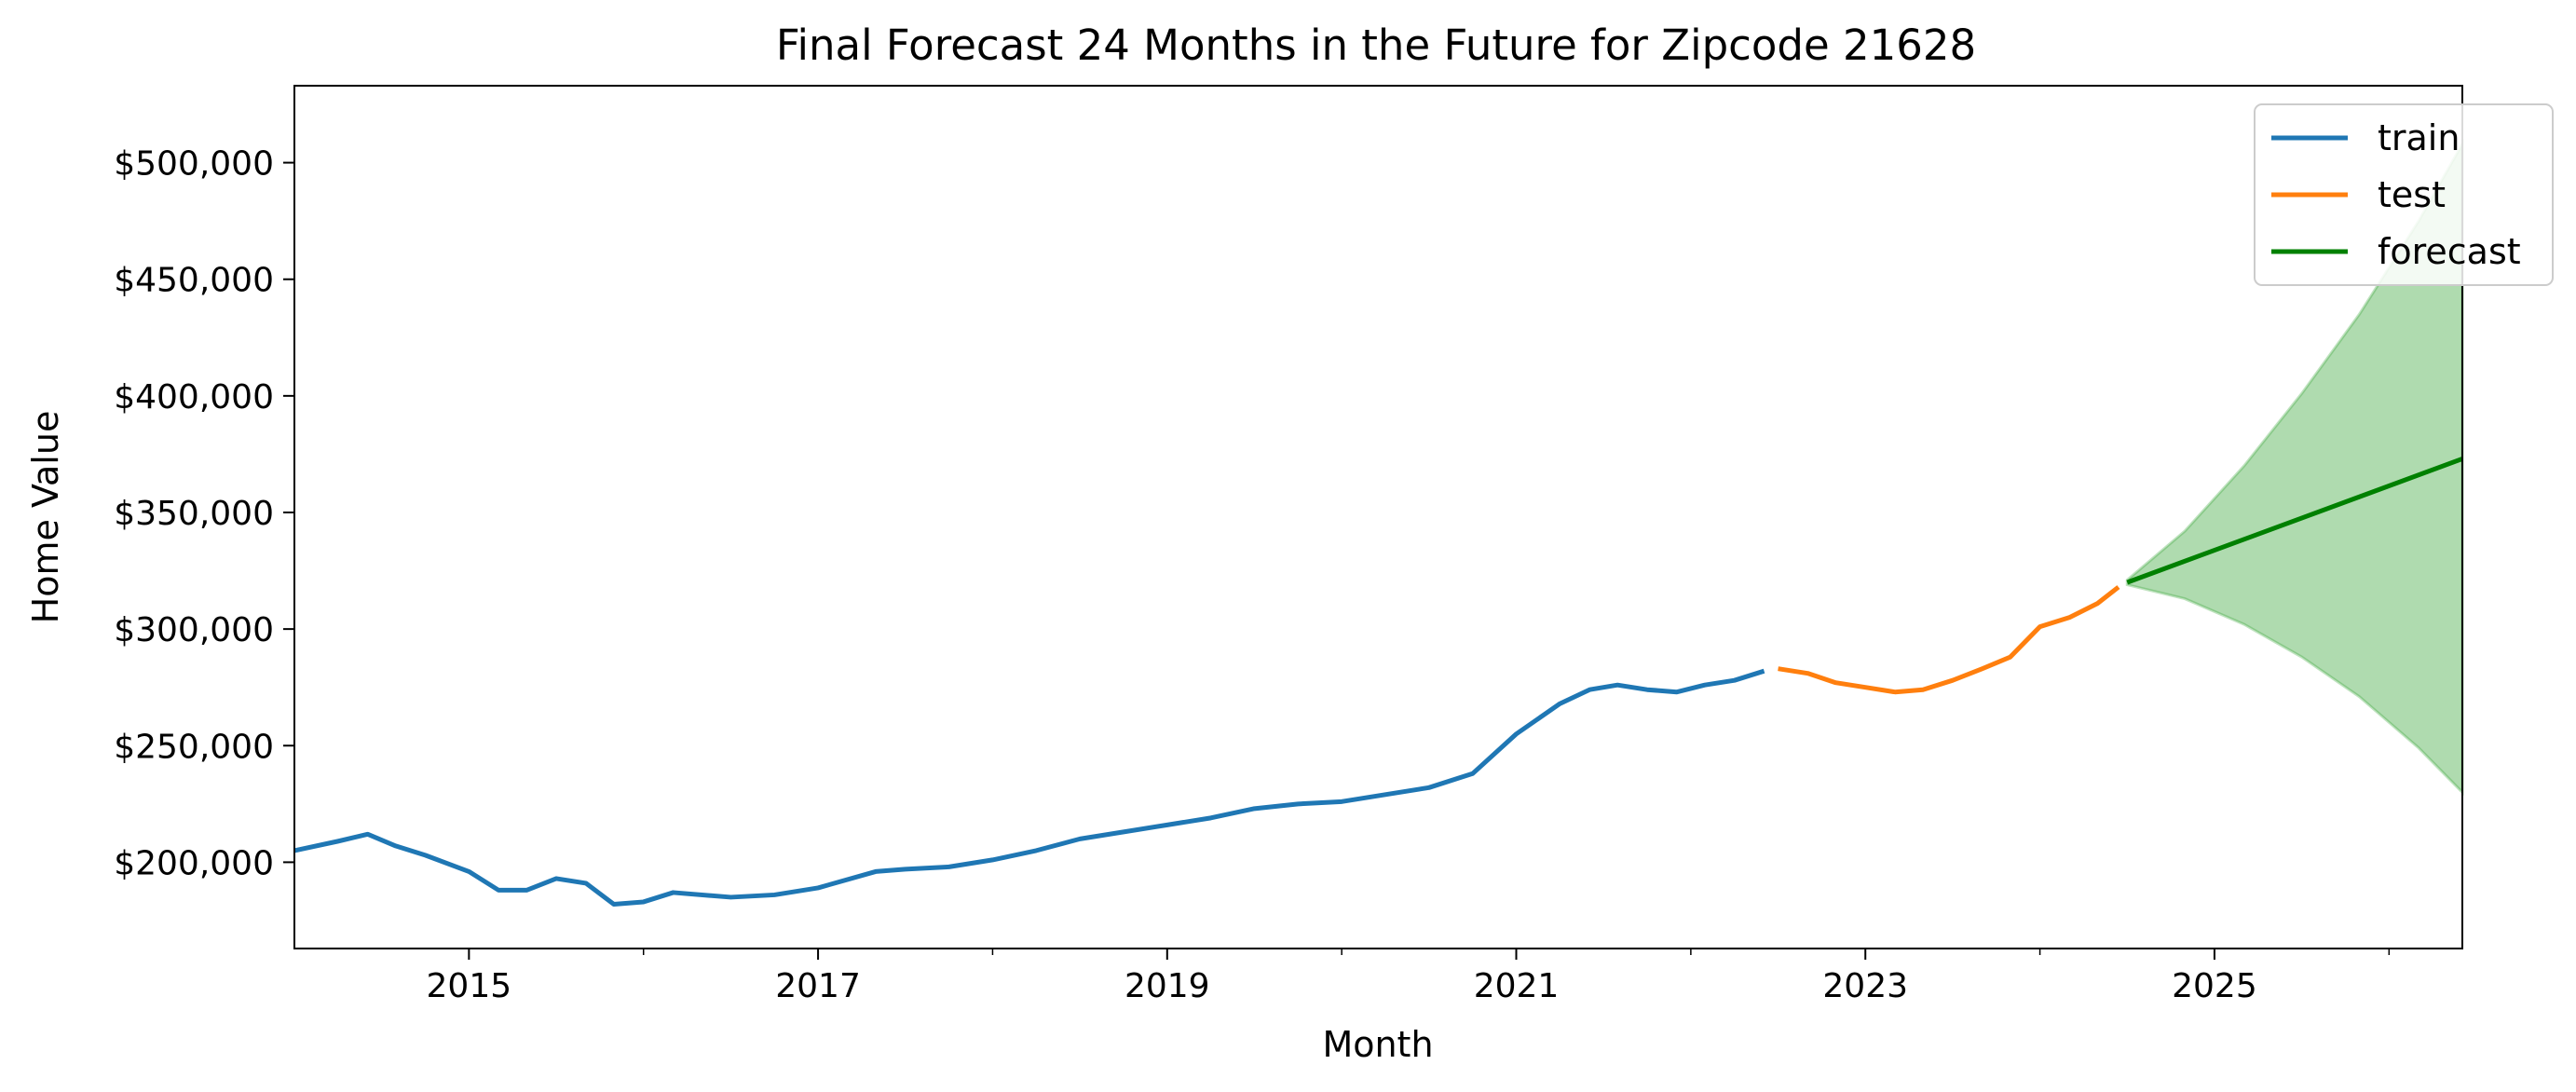  Describe the element at coordinates (194, 863) in the screenshot. I see `y-tick-label: $200,000` at that location.